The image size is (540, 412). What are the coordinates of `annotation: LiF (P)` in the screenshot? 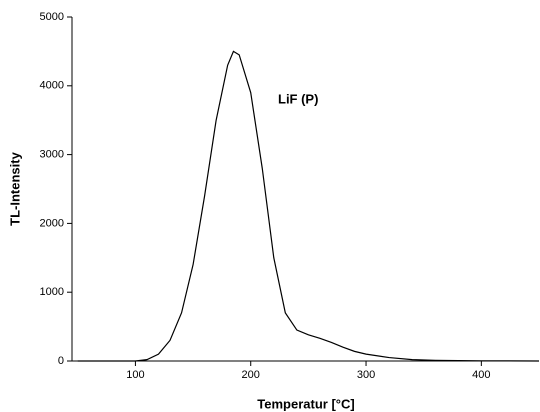 It's located at (298, 98).